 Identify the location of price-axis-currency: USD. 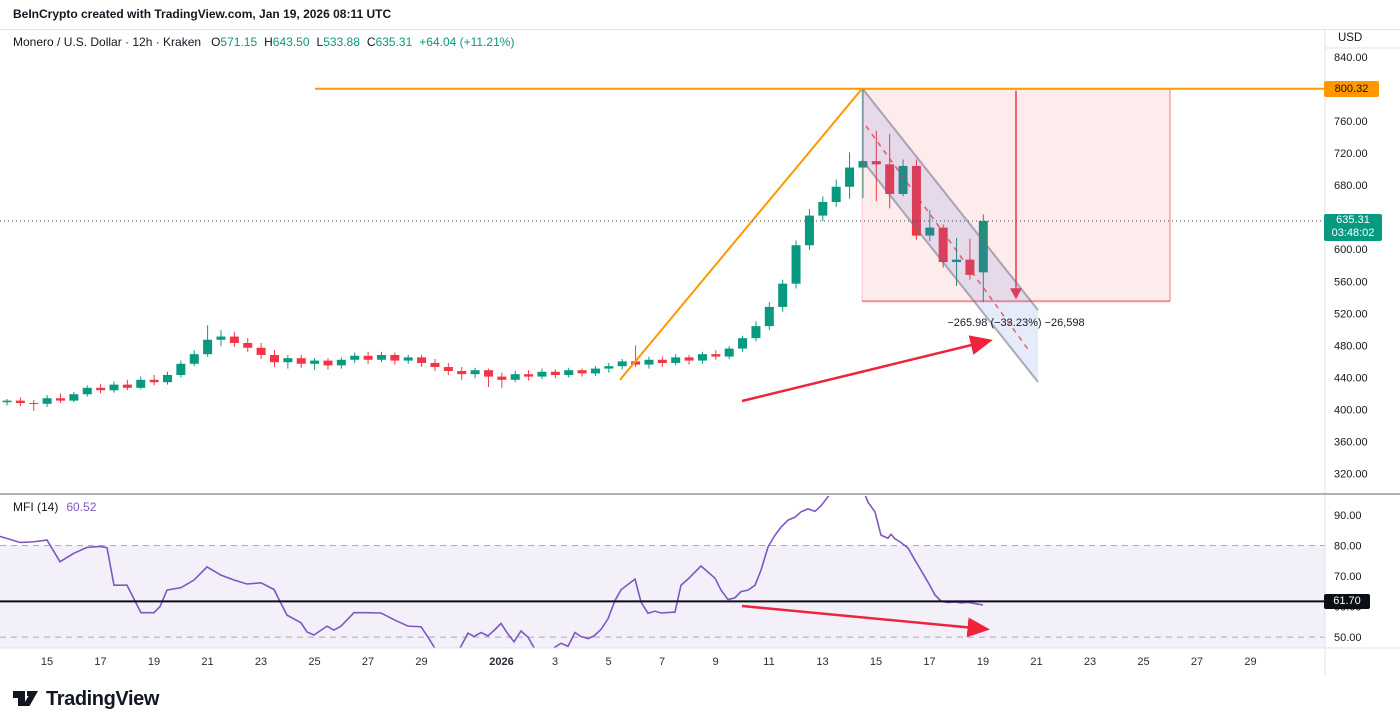
(1350, 38).